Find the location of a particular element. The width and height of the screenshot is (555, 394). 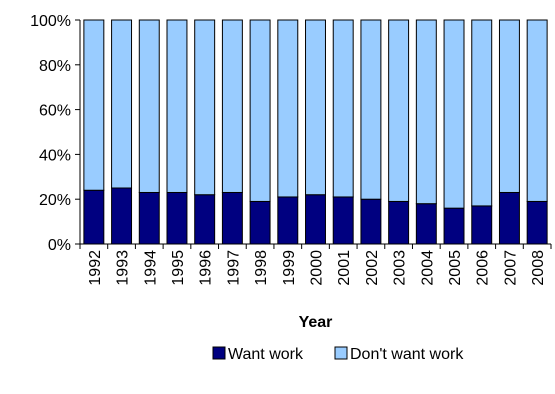

x-tick-label: 2004 is located at coordinates (427, 268).